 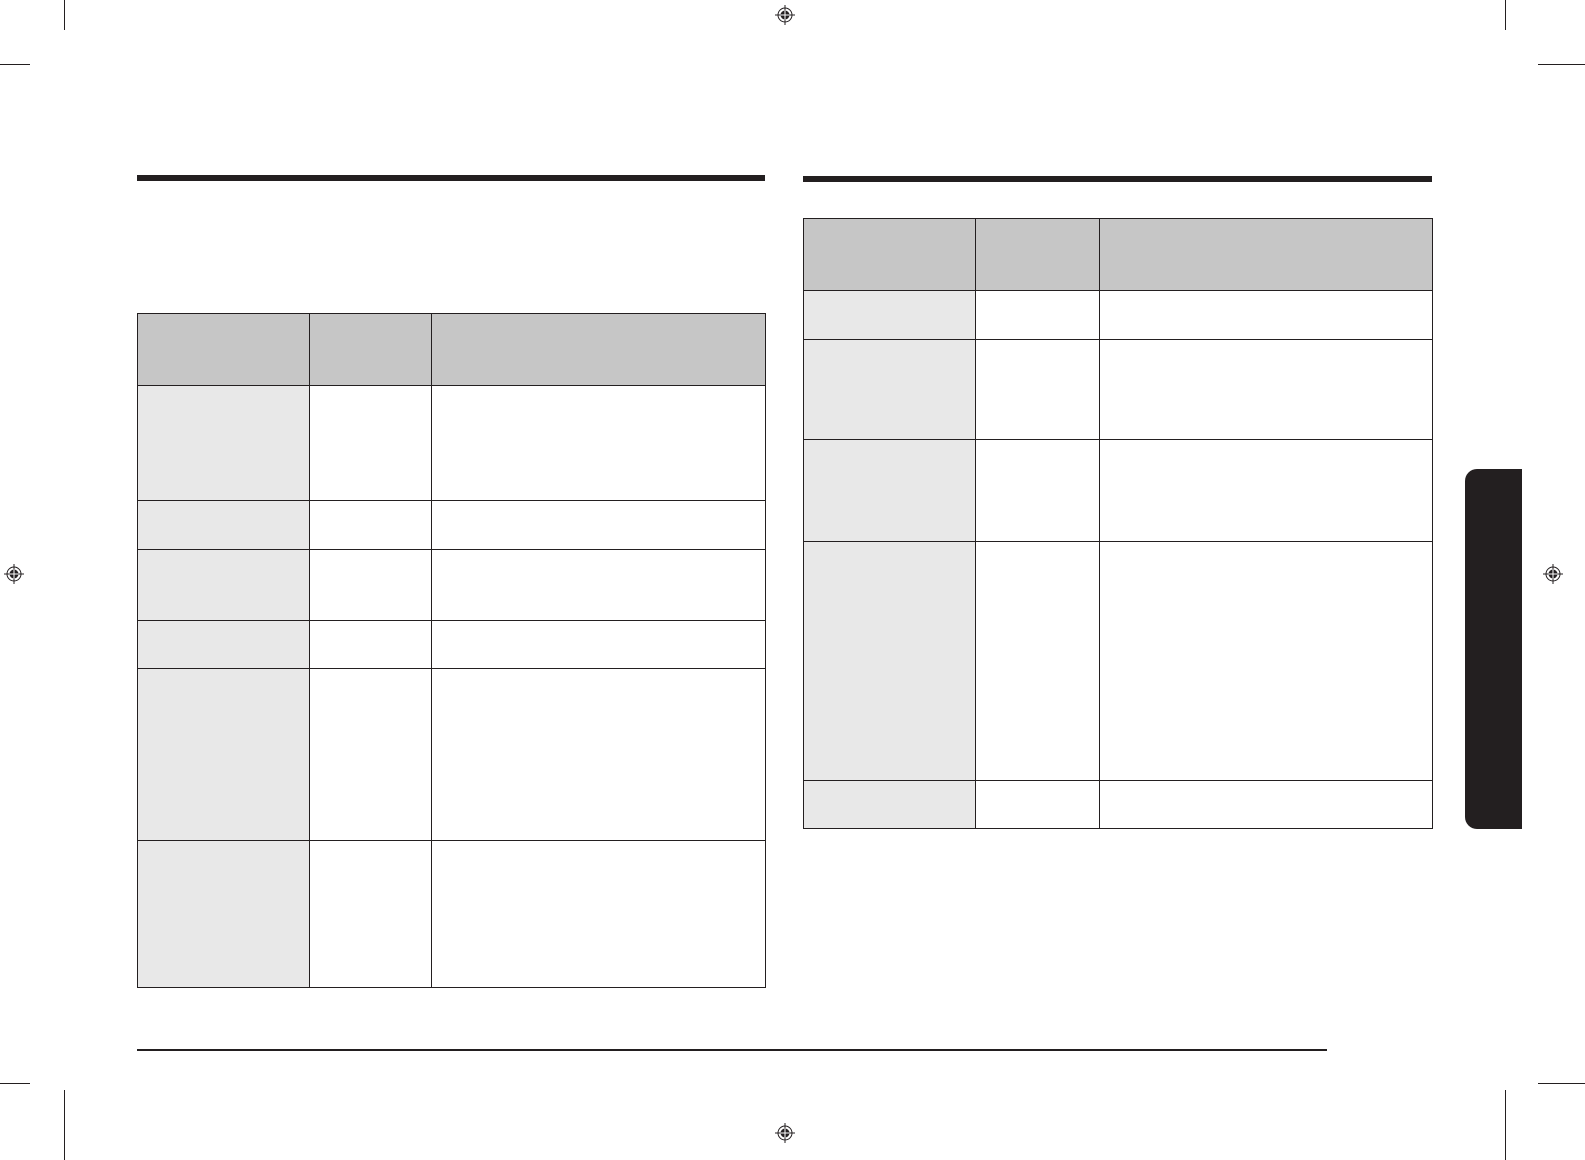 What do you see at coordinates (1493, 649) in the screenshot?
I see `chapter-side-tab` at bounding box center [1493, 649].